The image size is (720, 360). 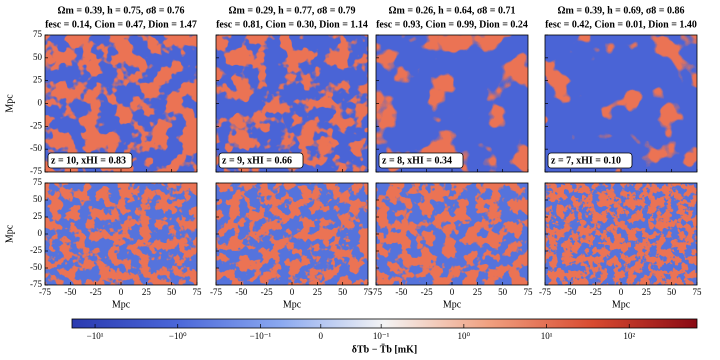 What do you see at coordinates (464, 336) in the screenshot?
I see `colorbar-tick-label: 10⁰` at bounding box center [464, 336].